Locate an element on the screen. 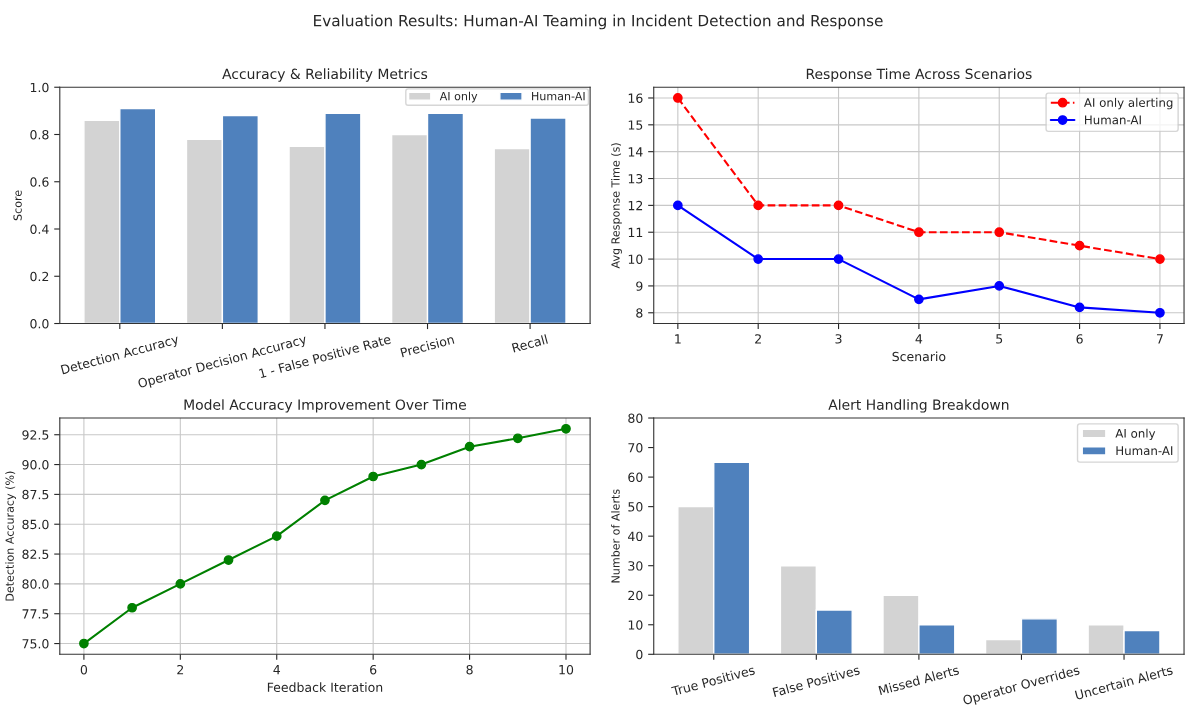 The image size is (1196, 727). x-tick-label: 0 is located at coordinates (84, 669).